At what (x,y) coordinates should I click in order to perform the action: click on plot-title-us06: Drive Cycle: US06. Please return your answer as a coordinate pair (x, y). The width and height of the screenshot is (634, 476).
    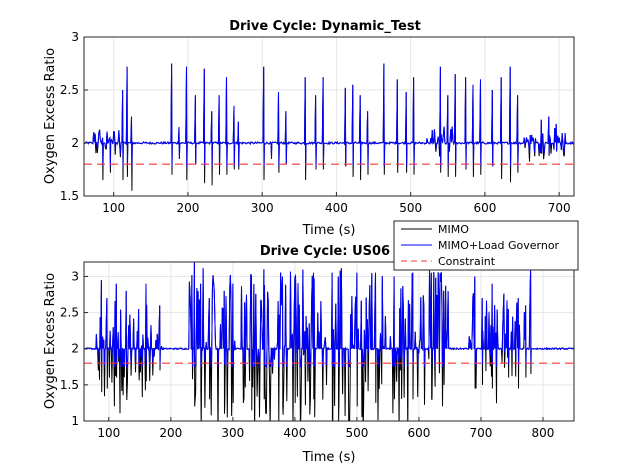
    Looking at the image, I should click on (325, 251).